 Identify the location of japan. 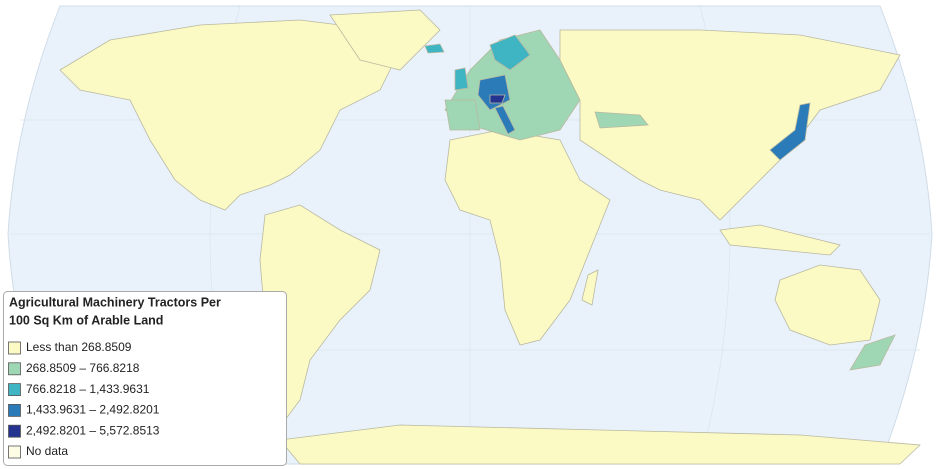
(790, 131).